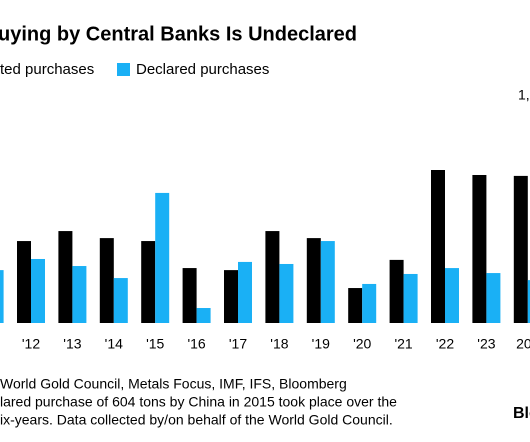 The image size is (530, 442). Describe the element at coordinates (155, 344) in the screenshot. I see `x-tick-label: '15` at that location.